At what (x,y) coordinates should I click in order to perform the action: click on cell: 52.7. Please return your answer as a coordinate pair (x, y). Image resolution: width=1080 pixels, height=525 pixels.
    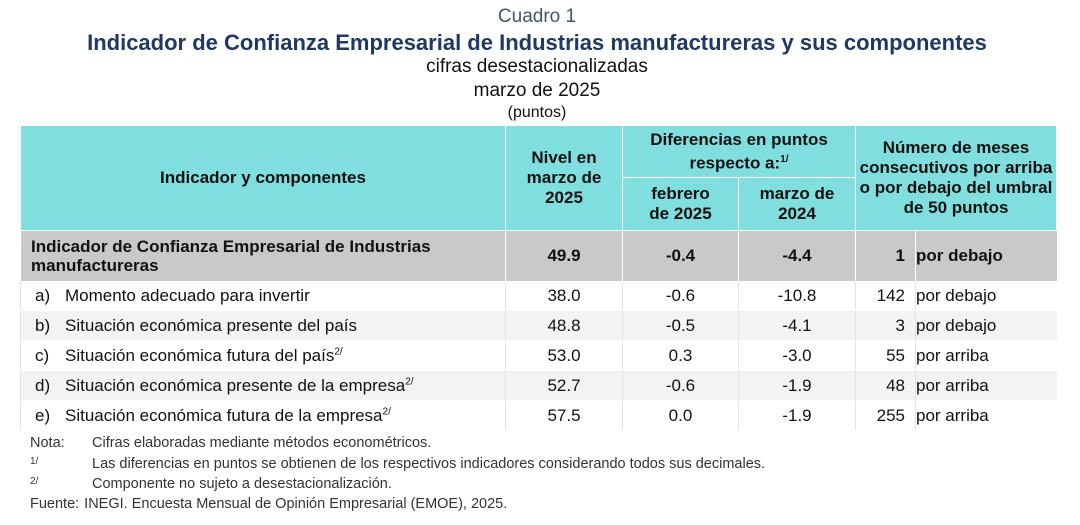
    Looking at the image, I should click on (564, 385).